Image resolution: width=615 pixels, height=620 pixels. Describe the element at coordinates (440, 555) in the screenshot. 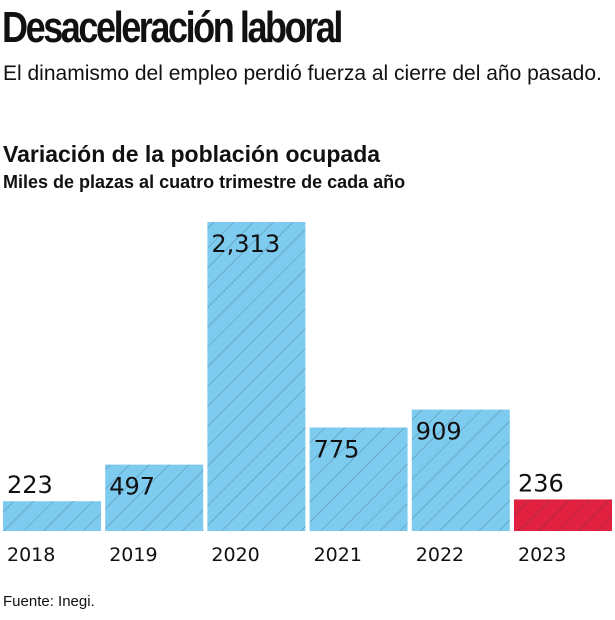

I see `x-tick-label: 2022` at that location.